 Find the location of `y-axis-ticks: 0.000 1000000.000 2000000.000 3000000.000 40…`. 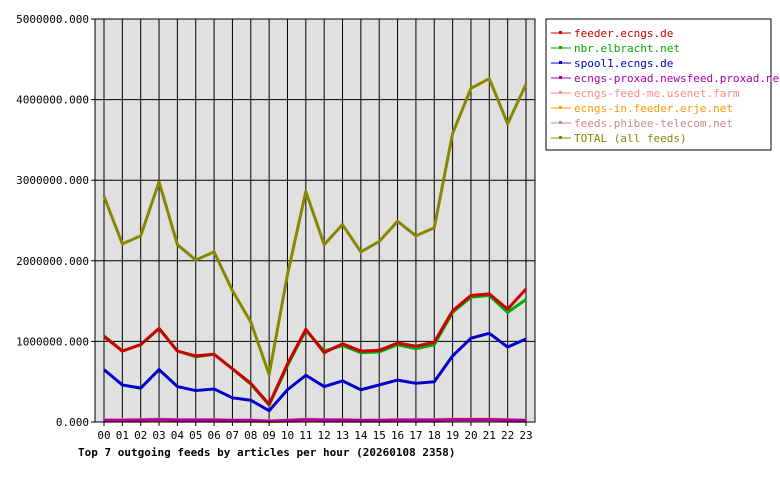

y-axis-ticks: 0.000 1000000.000 2000000.000 3000000.000 40… is located at coordinates (55, 221).